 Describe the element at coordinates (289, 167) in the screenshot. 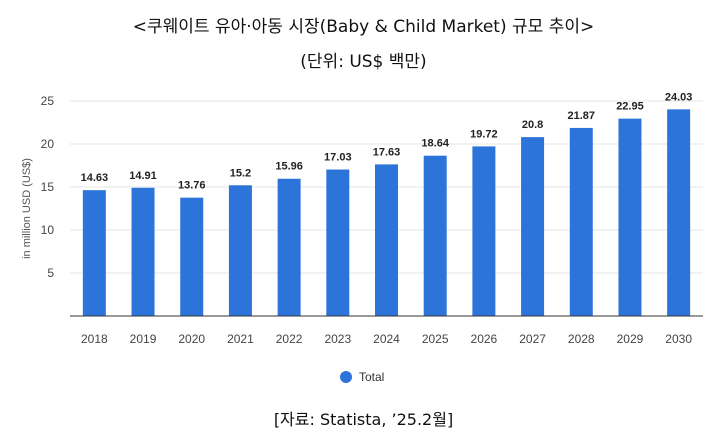

I see `data-label: 15.96` at that location.